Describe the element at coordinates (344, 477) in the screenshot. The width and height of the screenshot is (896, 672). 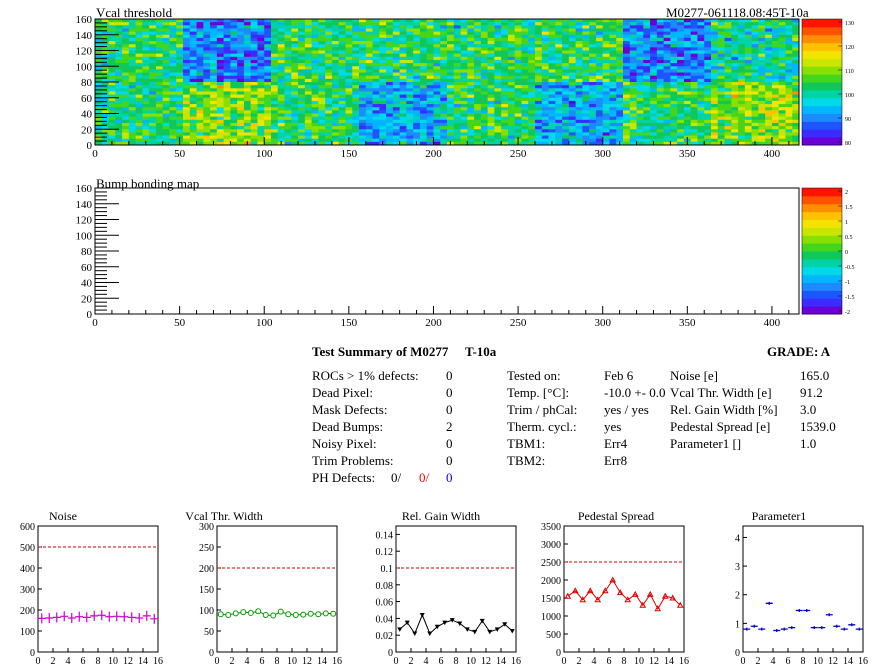
I see `ph-defects-label: PH Defects:` at that location.